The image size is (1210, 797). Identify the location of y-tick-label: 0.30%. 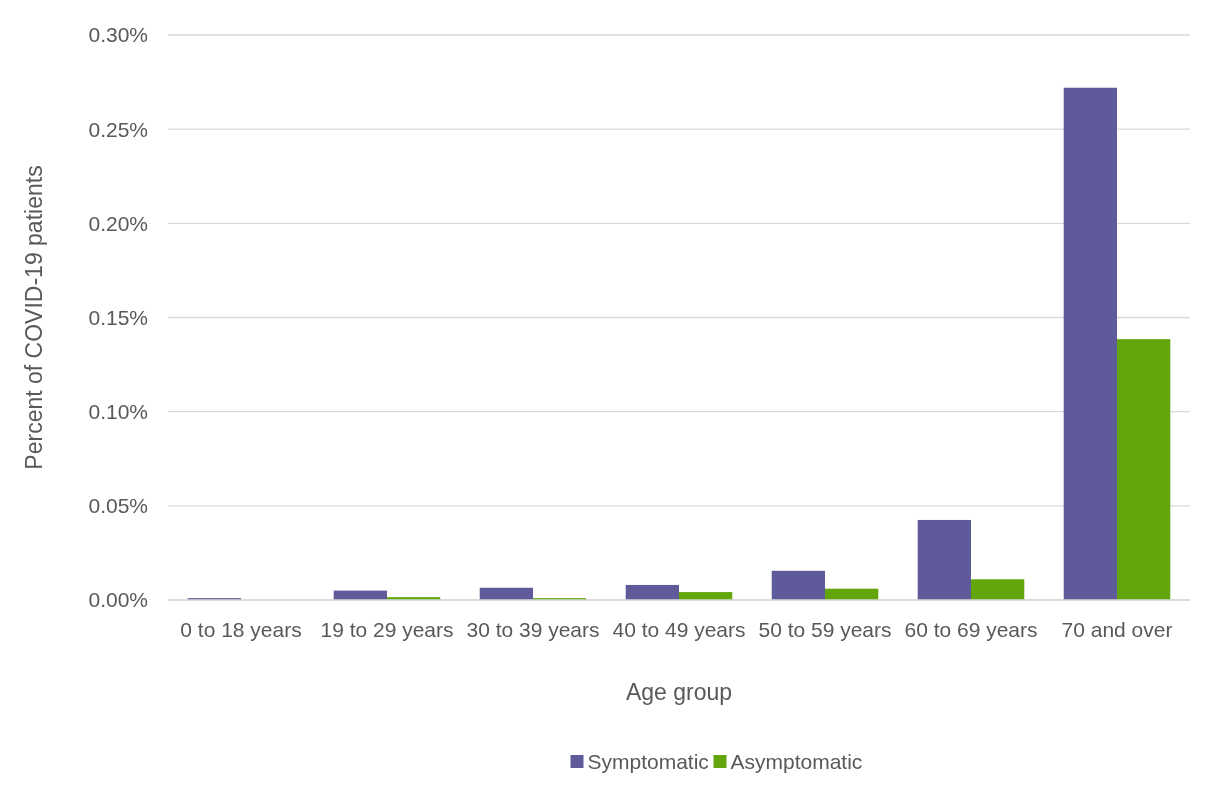
(118, 35).